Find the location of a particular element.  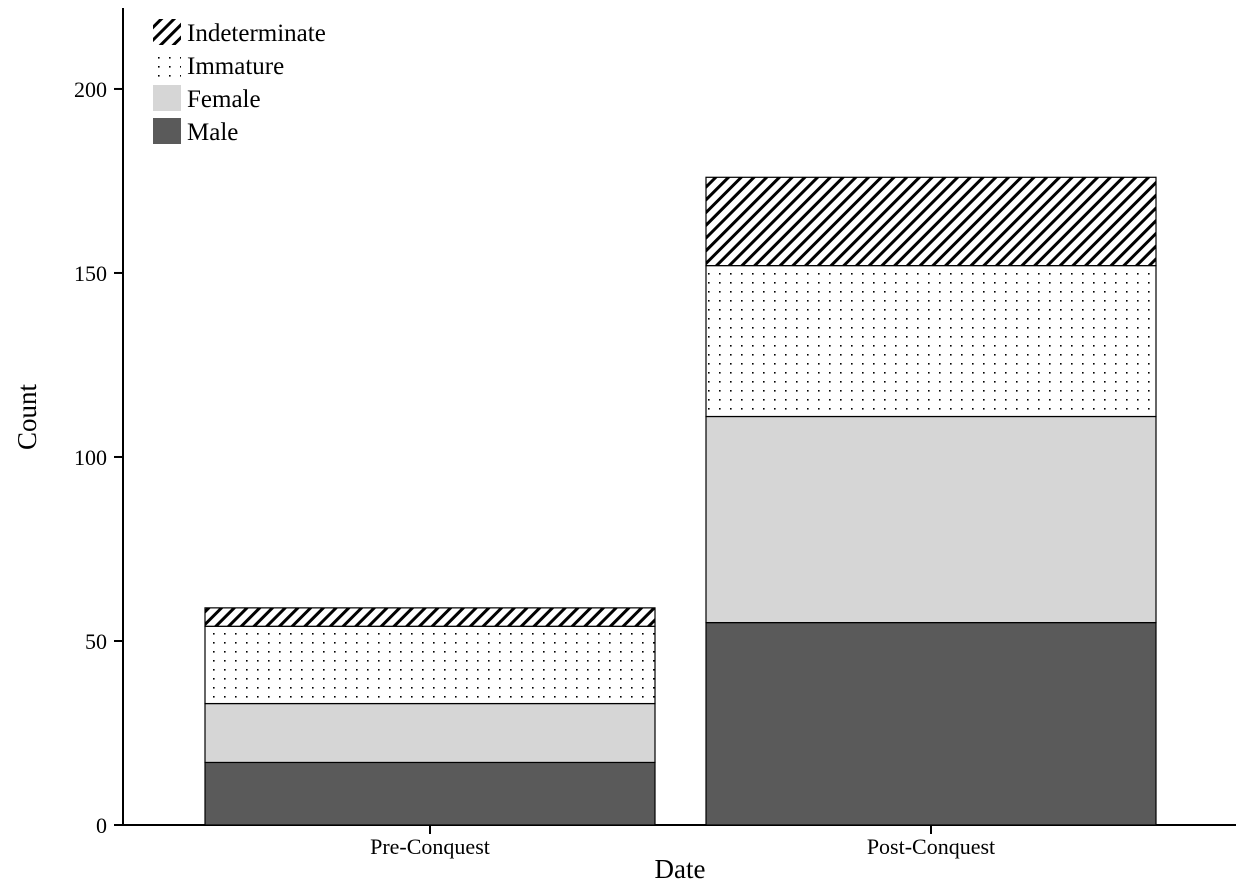

x-ticks: Pre-Conquest Post-Conquest is located at coordinates (682, 842).